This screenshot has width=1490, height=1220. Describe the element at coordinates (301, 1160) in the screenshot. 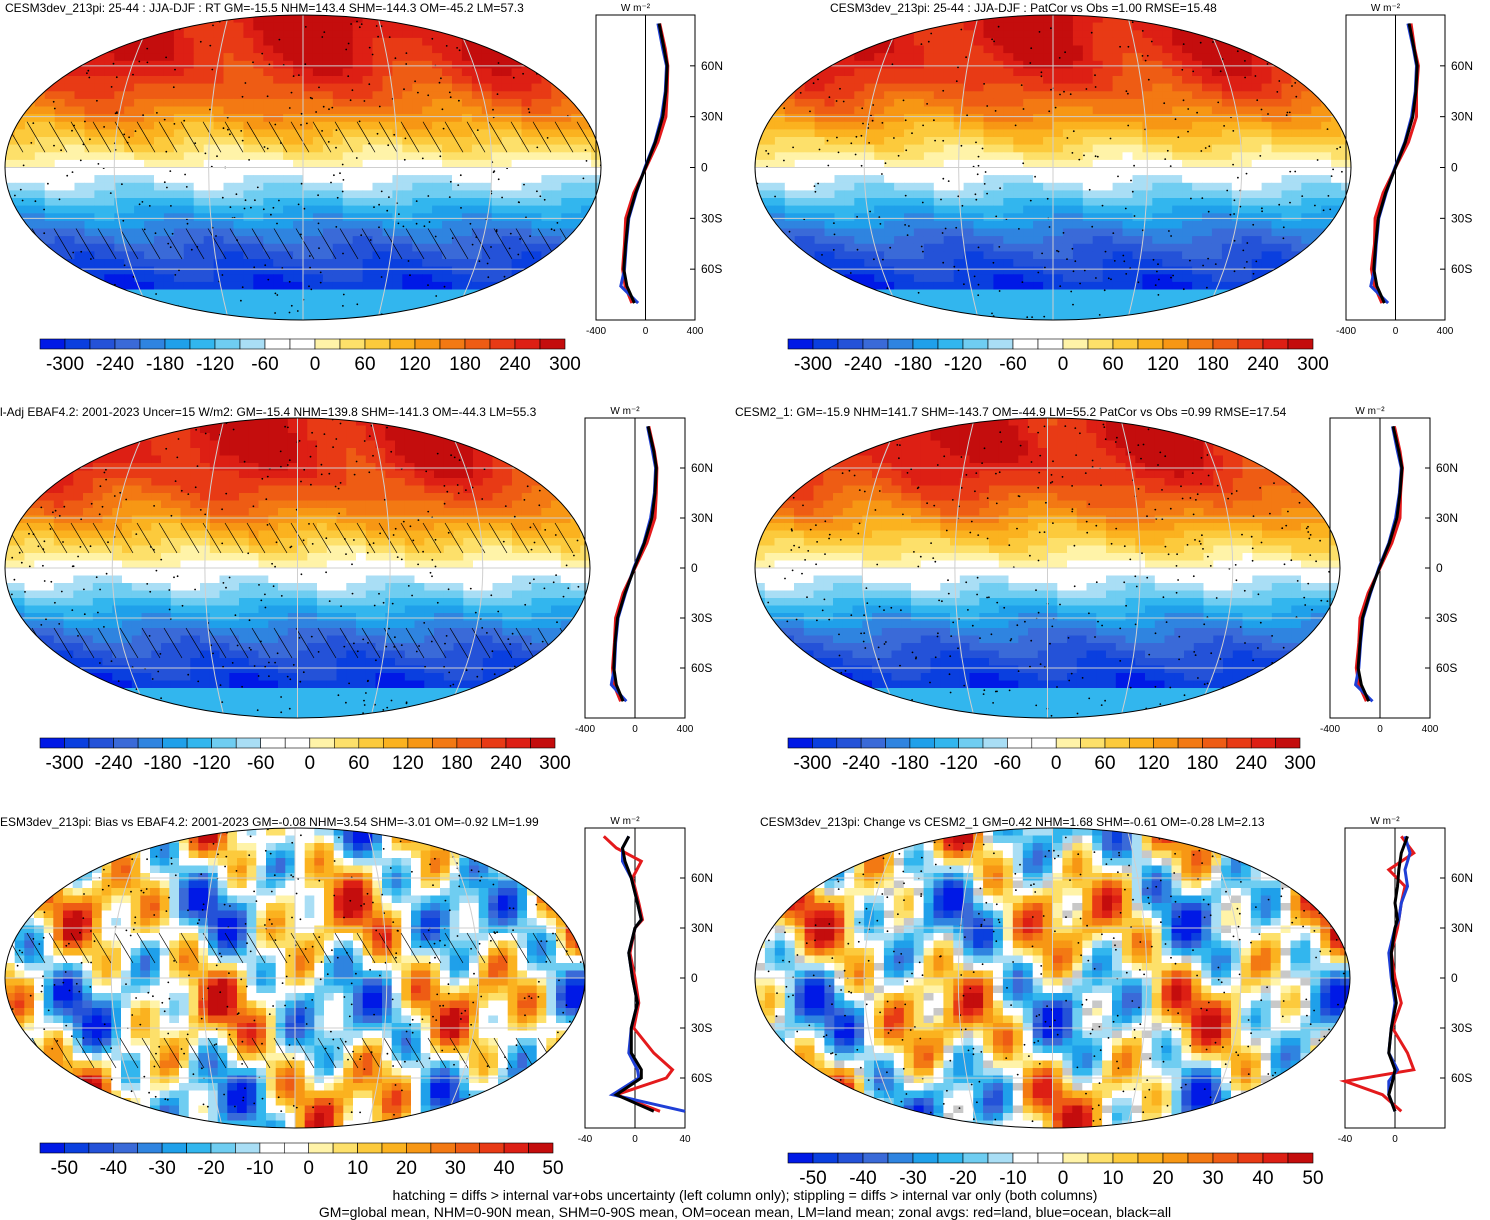

I see `colorbar: -50 -40 -30 -20 -10 0 10 20 30 40 50` at that location.